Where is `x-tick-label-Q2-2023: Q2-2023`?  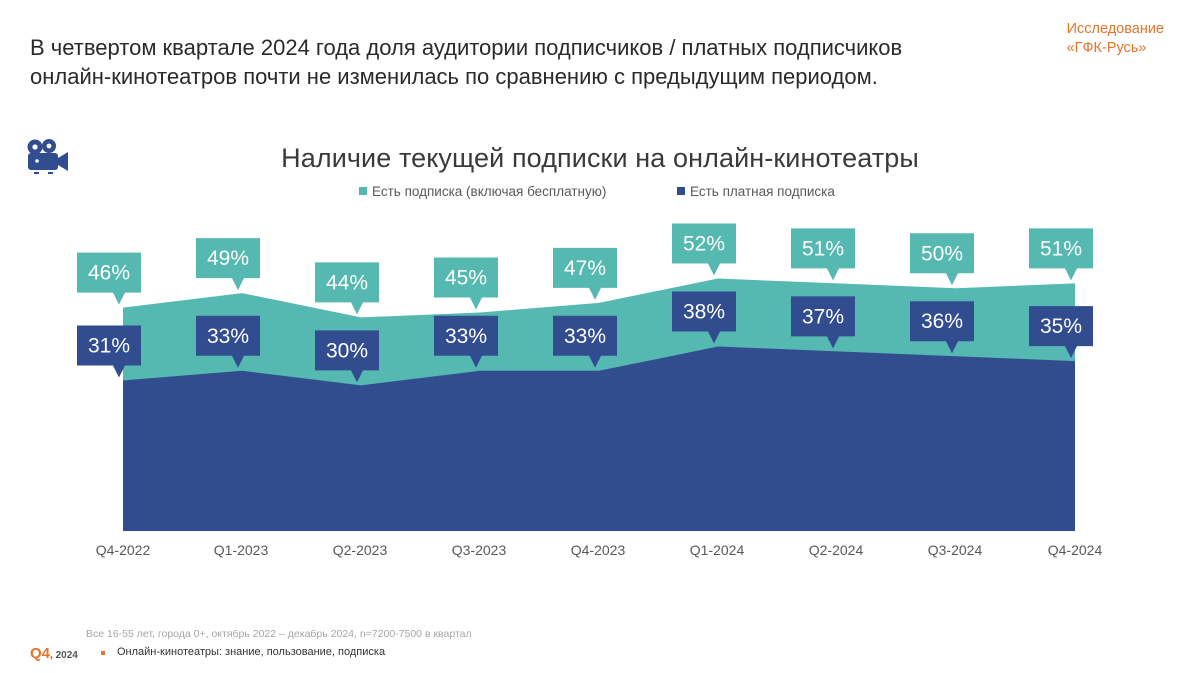 x-tick-label-Q2-2023: Q2-2023 is located at coordinates (360, 550).